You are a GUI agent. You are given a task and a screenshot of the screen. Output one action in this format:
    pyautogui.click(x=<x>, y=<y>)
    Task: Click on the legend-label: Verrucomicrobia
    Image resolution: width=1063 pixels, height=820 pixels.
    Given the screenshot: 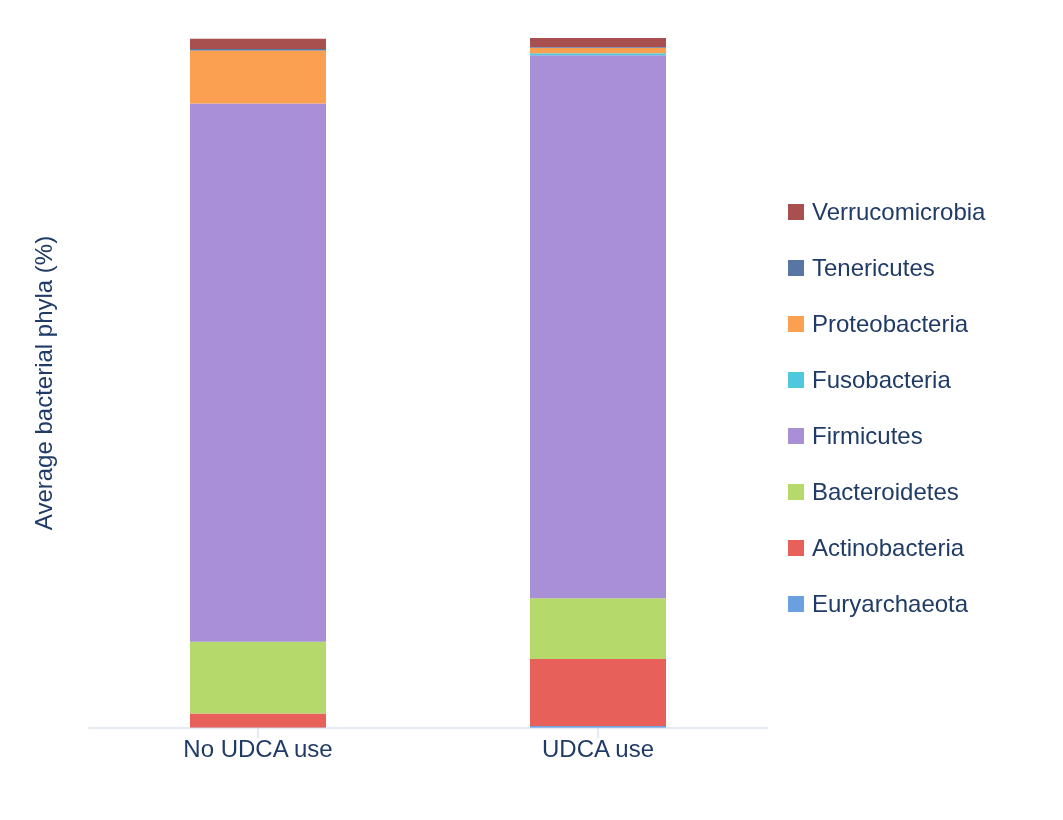 What is the action you would take?
    pyautogui.click(x=899, y=212)
    